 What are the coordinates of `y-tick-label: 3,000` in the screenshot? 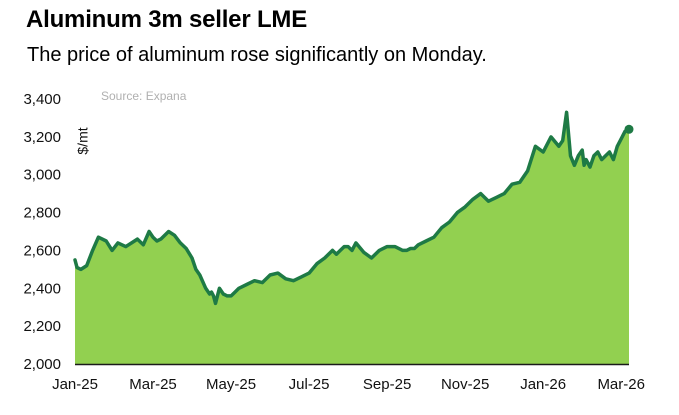 It's located at (42, 175).